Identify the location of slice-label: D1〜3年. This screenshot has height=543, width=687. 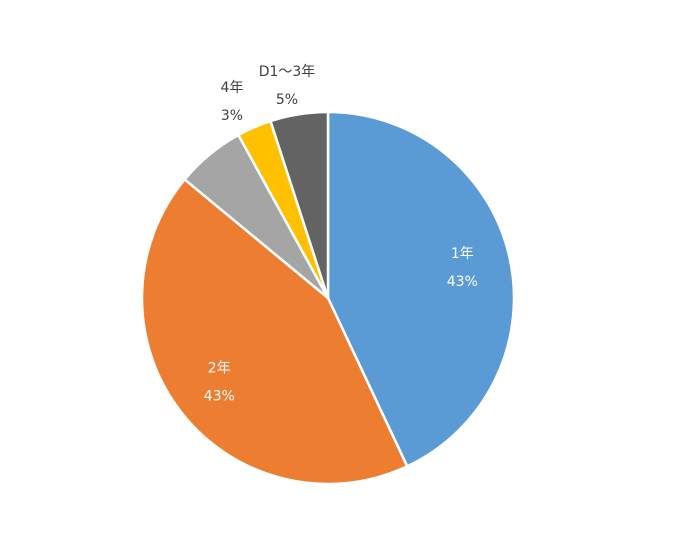
(287, 72).